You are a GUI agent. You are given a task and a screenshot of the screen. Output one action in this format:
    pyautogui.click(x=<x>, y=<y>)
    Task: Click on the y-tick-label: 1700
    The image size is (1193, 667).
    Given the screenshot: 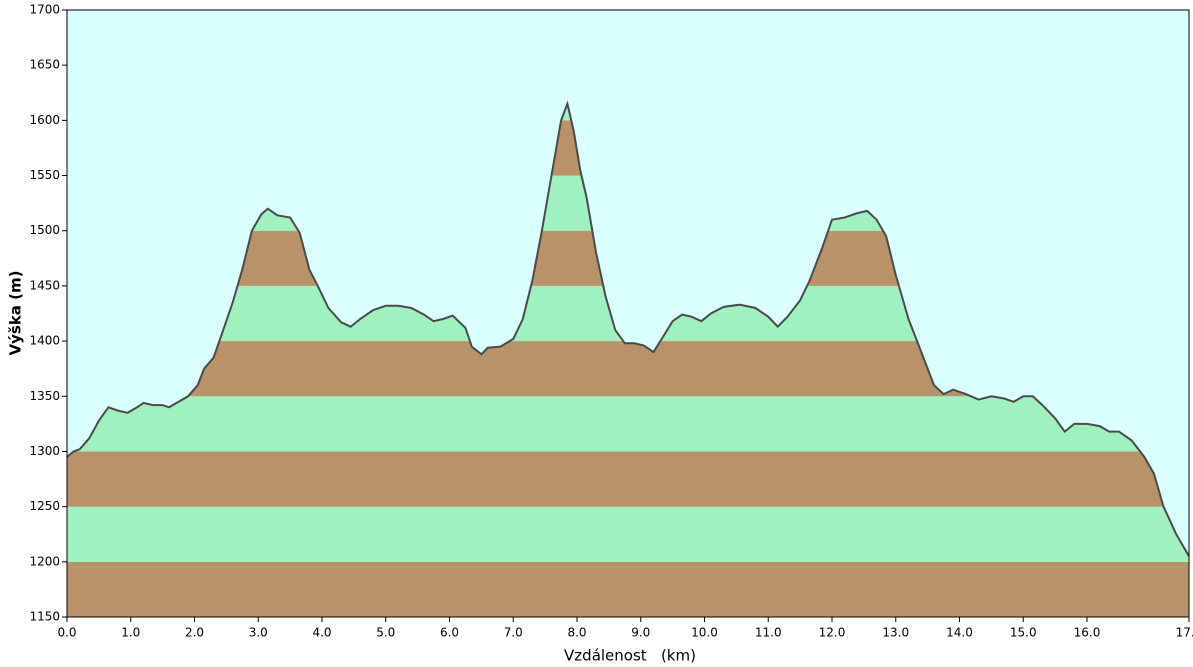 What is the action you would take?
    pyautogui.click(x=44, y=10)
    